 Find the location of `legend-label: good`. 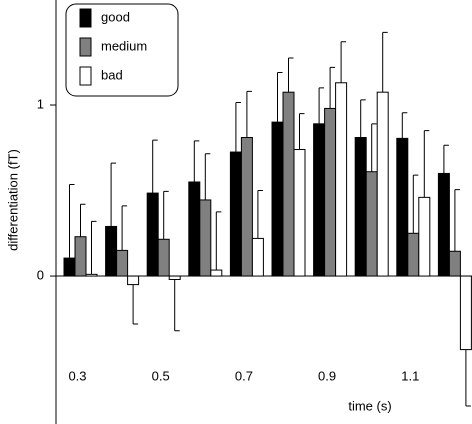

legend-label: good is located at coordinates (115, 16).